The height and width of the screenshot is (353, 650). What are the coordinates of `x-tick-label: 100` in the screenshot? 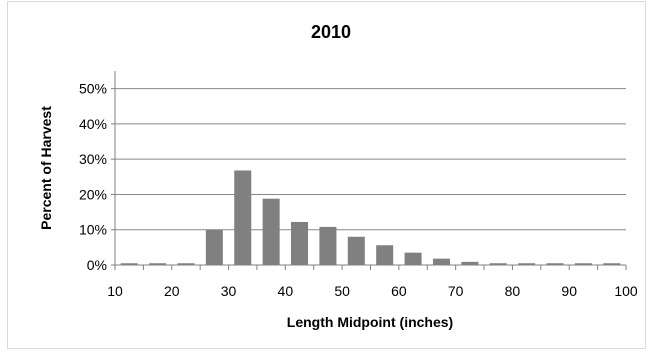 It's located at (626, 291).